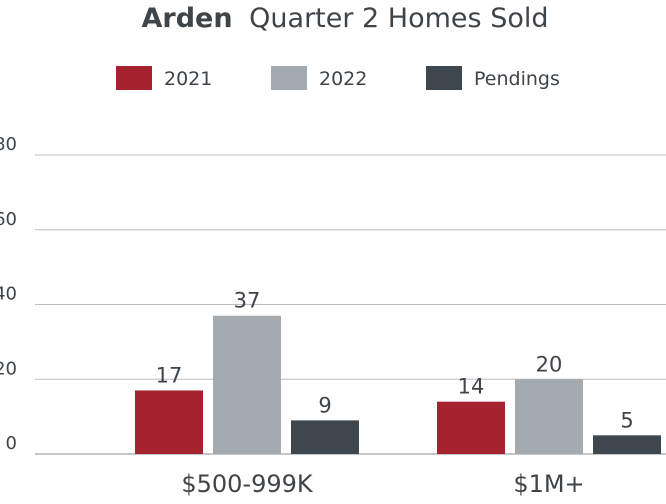 The height and width of the screenshot is (504, 666). I want to click on legend-label-pendings: Pendings, so click(517, 79).